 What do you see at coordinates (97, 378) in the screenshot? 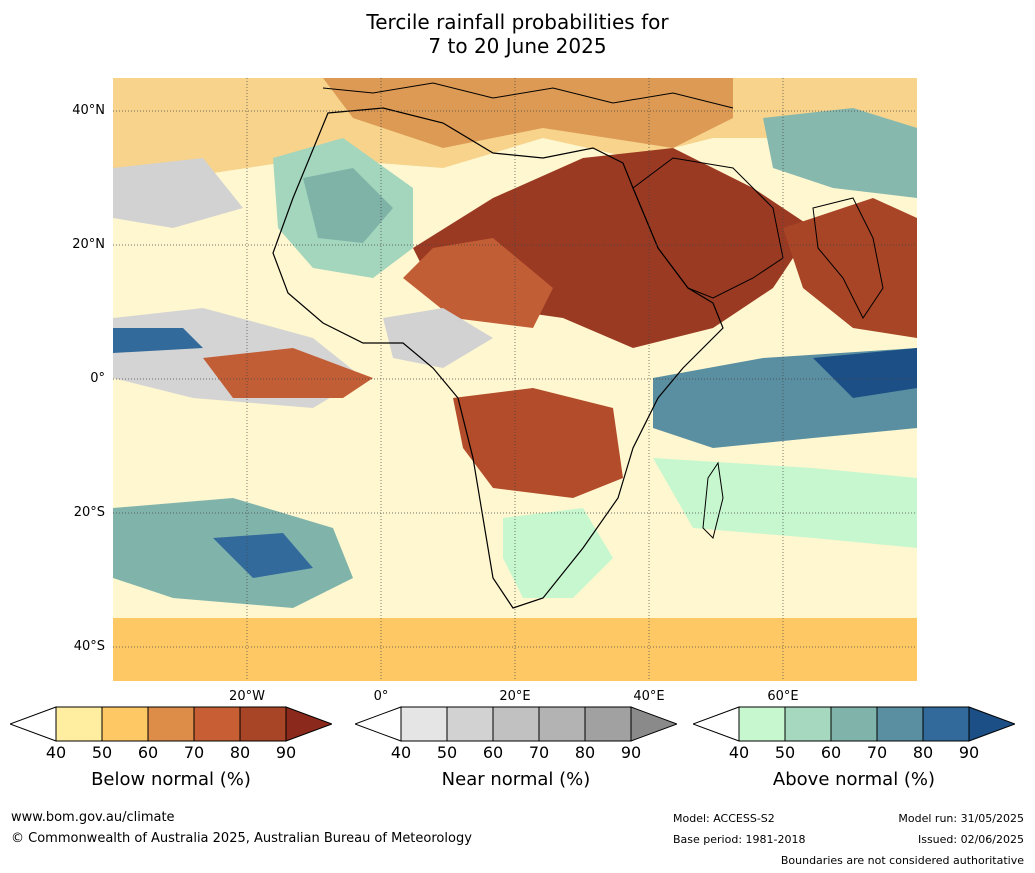
I see `lat-label-equator: 0°` at bounding box center [97, 378].